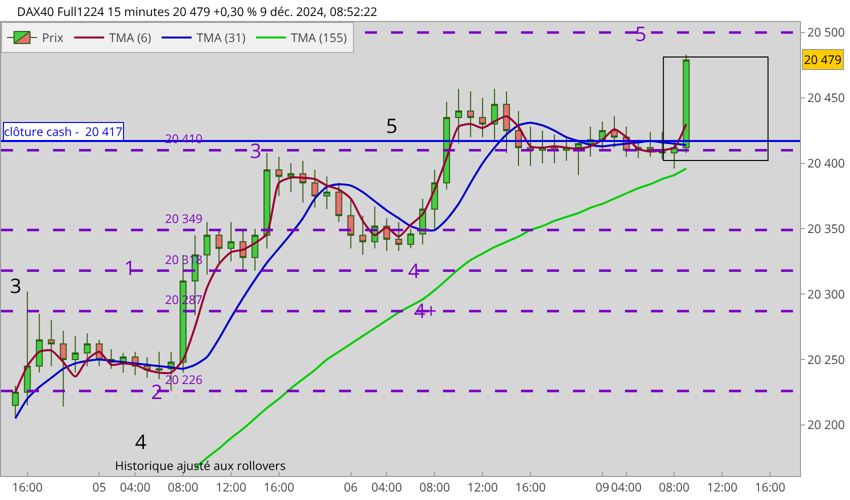 This screenshot has width=850, height=500. I want to click on x-tick-label: 06, so click(351, 487).